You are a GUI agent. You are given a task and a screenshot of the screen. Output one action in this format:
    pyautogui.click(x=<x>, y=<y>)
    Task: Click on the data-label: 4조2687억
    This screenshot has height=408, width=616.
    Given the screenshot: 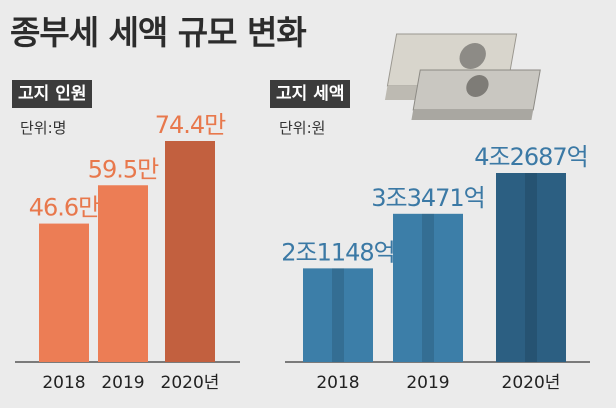 What is the action you would take?
    pyautogui.click(x=531, y=157)
    